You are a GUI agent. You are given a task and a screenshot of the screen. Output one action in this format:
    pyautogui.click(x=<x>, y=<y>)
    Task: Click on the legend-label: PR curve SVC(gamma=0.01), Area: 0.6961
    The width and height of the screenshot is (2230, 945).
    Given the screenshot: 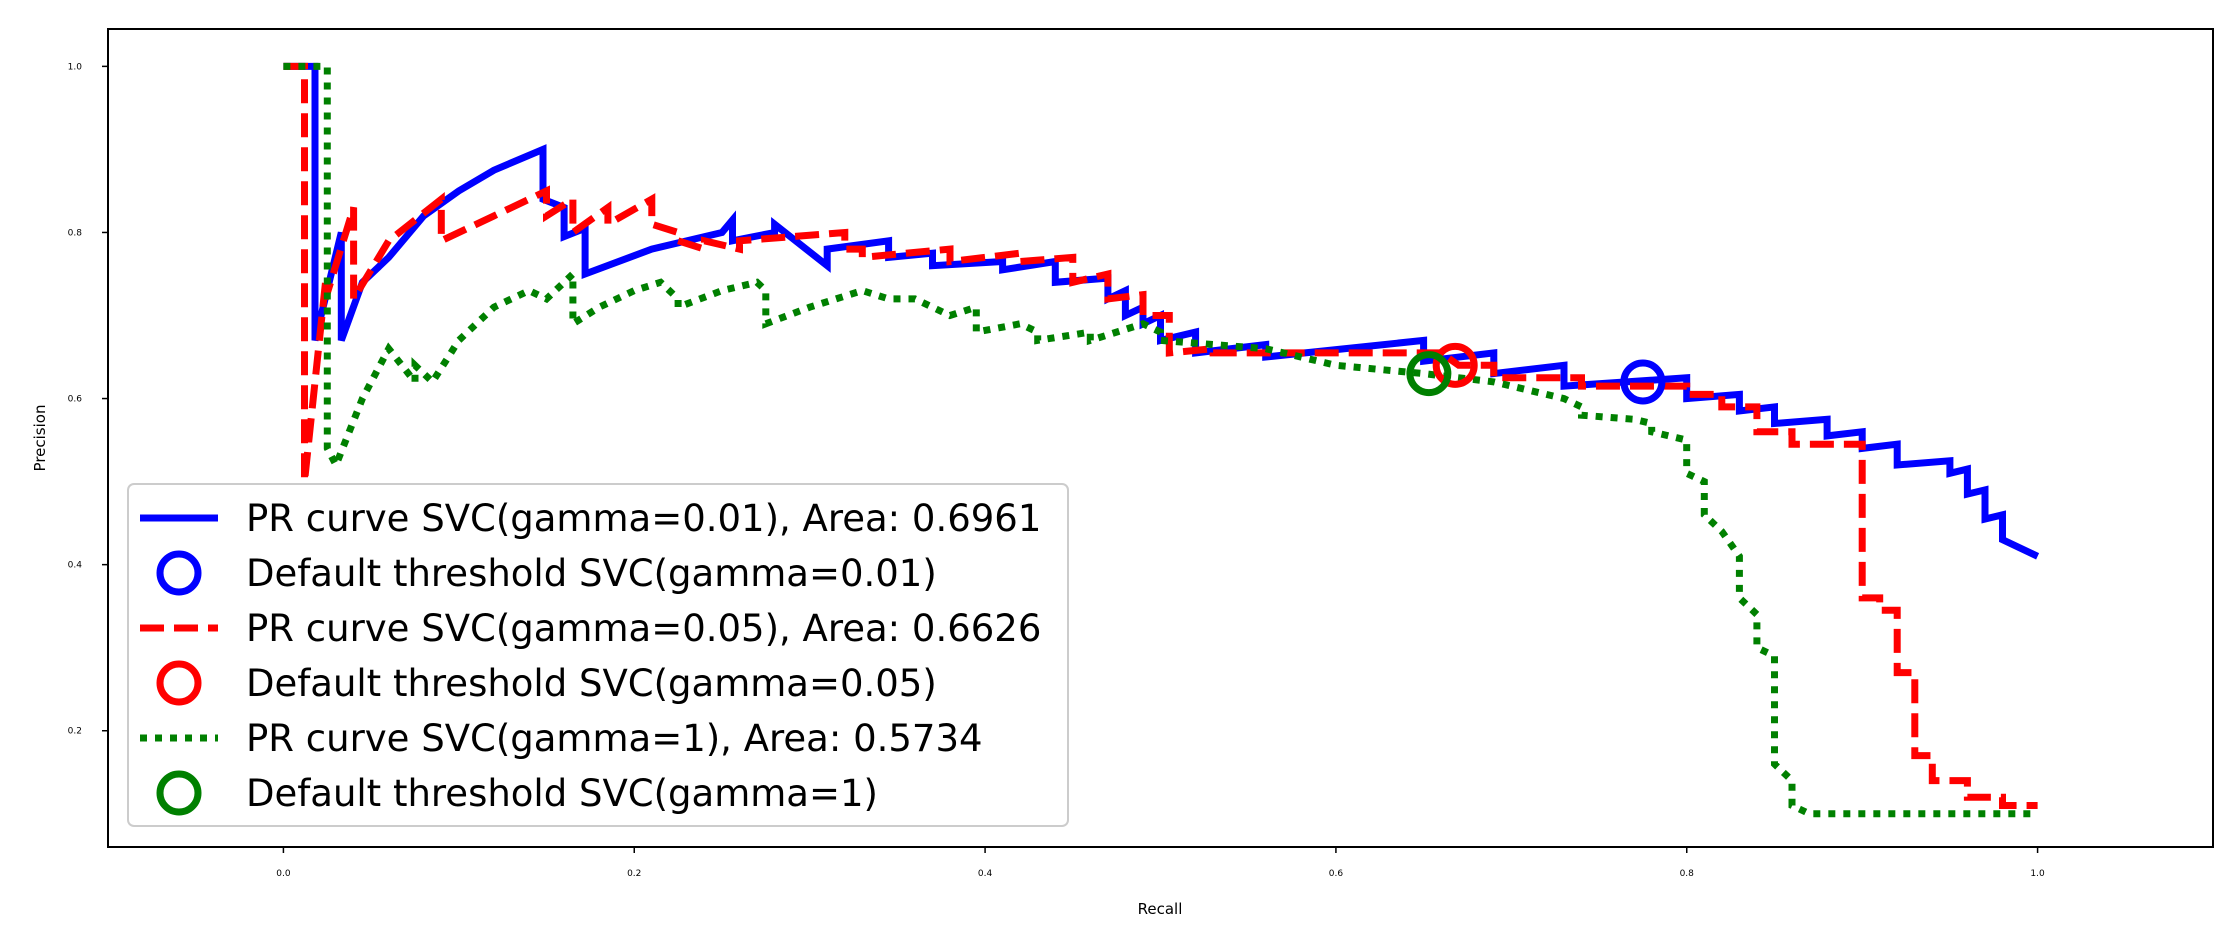 What is the action you would take?
    pyautogui.click(x=643, y=518)
    